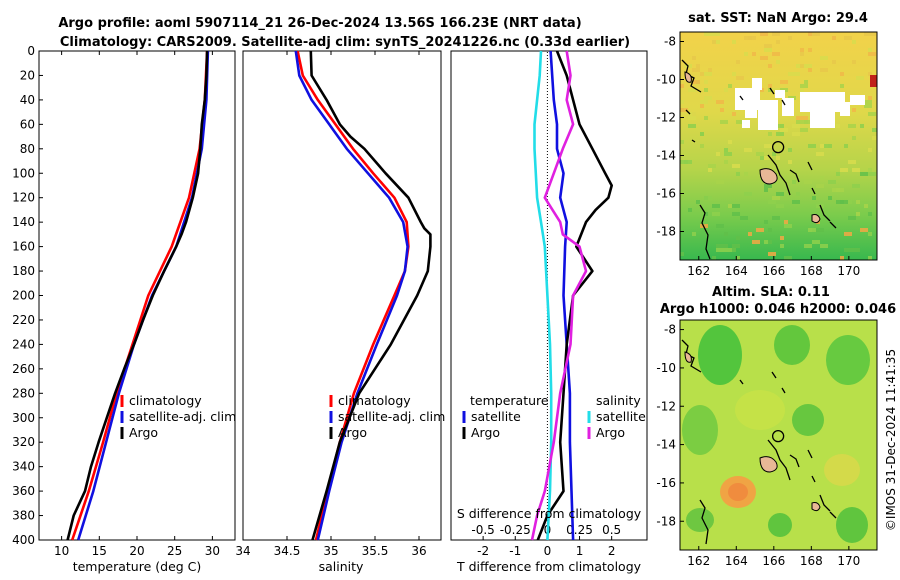  What do you see at coordinates (23, 516) in the screenshot?
I see `depth-tick-label: 380` at bounding box center [23, 516].